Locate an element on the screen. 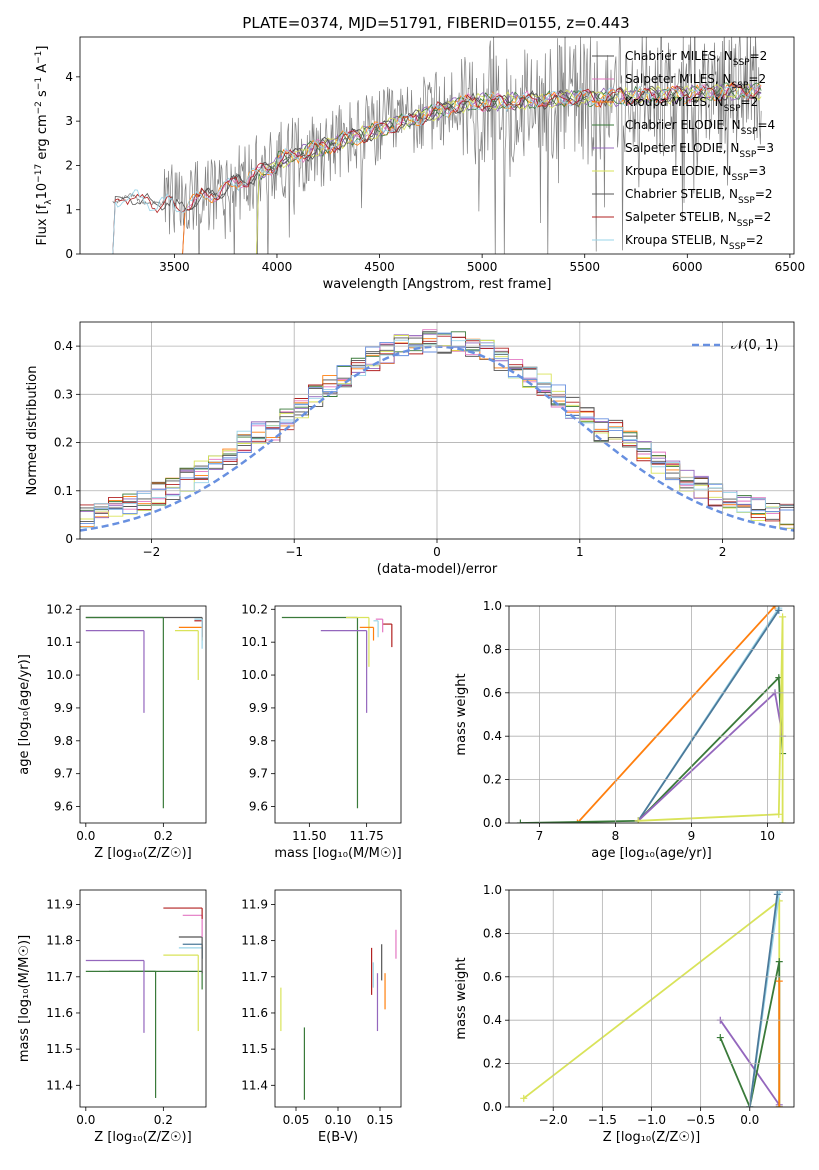 The width and height of the screenshot is (819, 1170). y-axis-label: age [log₁₀(age/yr)] is located at coordinates (24, 714).